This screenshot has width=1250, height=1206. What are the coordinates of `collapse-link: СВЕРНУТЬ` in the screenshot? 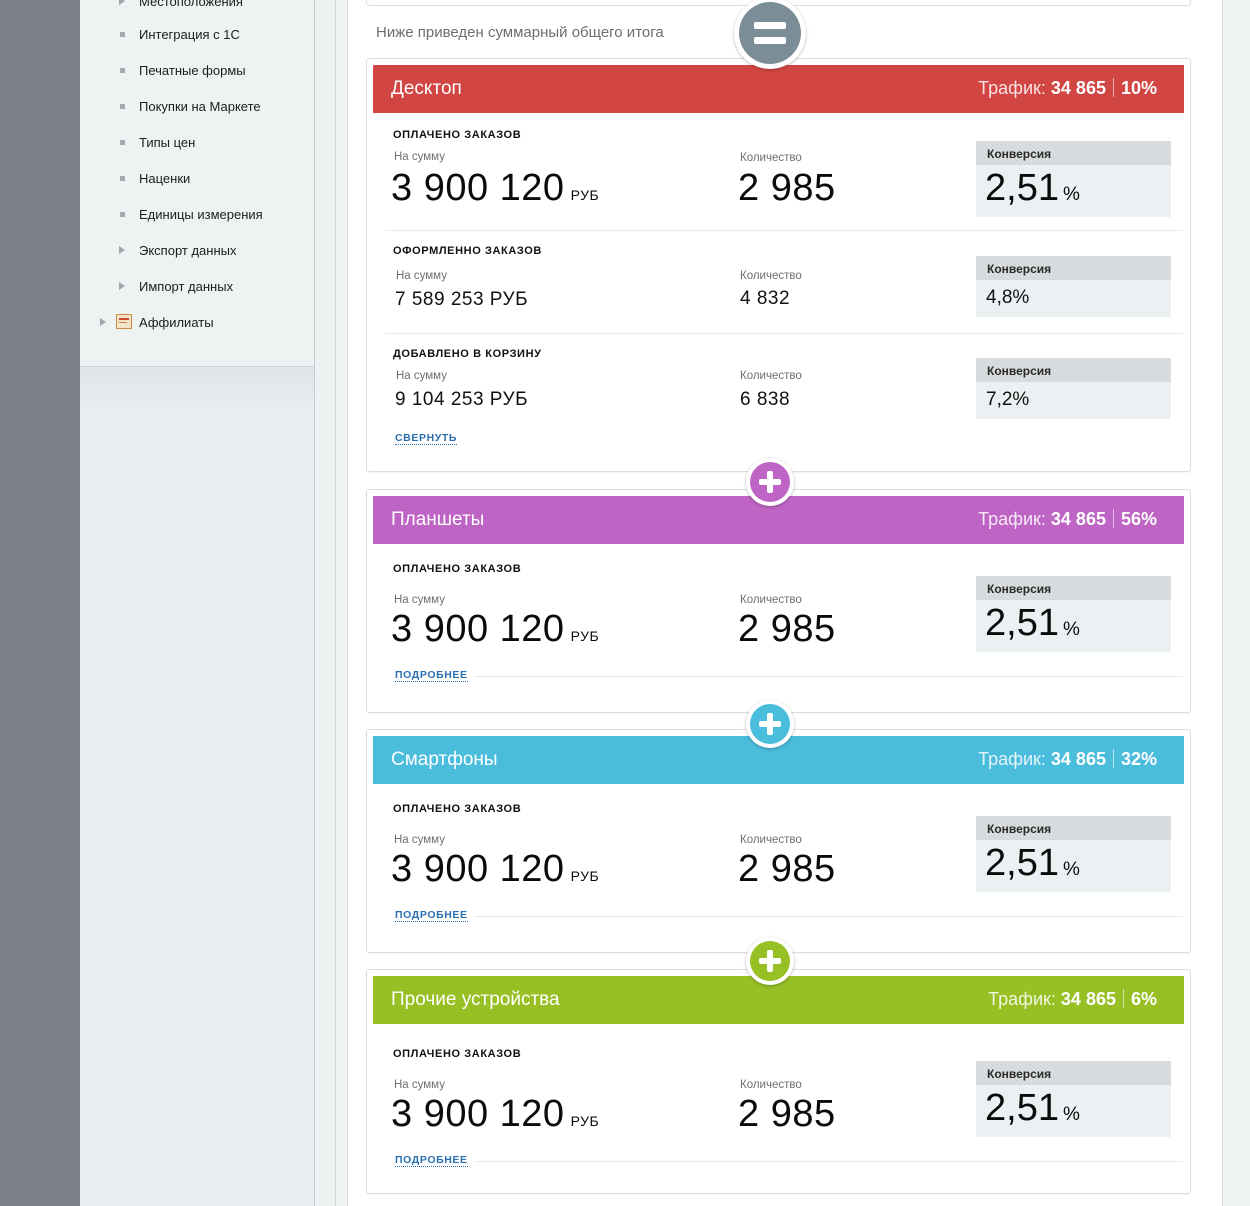 It's located at (426, 438).